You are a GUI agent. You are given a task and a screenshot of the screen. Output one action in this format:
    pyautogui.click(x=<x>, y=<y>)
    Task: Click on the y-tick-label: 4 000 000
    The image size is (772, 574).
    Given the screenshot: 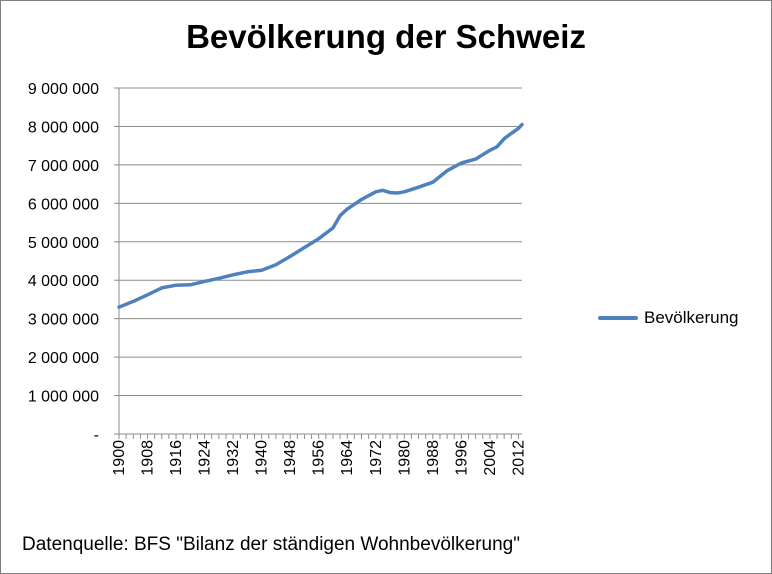 What is the action you would take?
    pyautogui.click(x=63, y=281)
    